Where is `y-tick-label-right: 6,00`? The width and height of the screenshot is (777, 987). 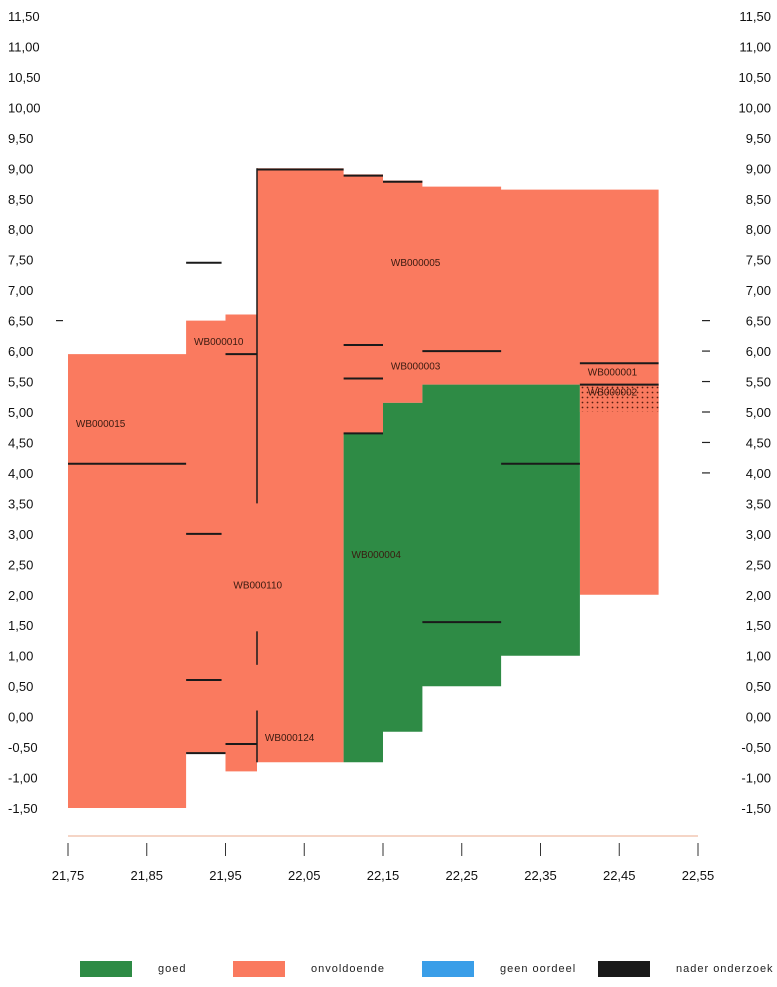 y-tick-label-right: 6,00 is located at coordinates (758, 351).